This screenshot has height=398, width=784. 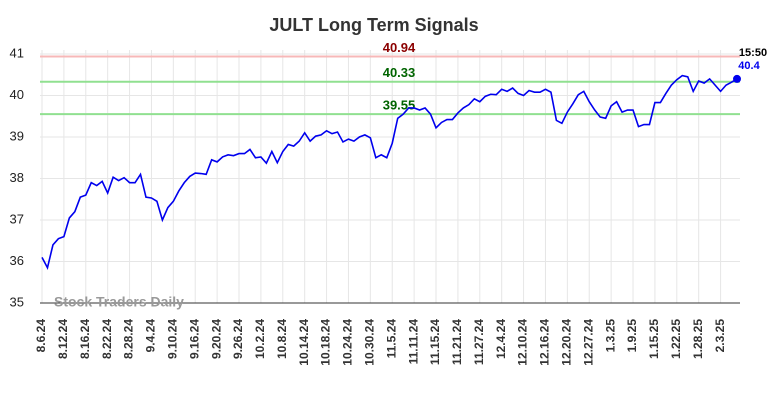 What do you see at coordinates (260, 339) in the screenshot?
I see `x-tick-label: 10.2.24` at bounding box center [260, 339].